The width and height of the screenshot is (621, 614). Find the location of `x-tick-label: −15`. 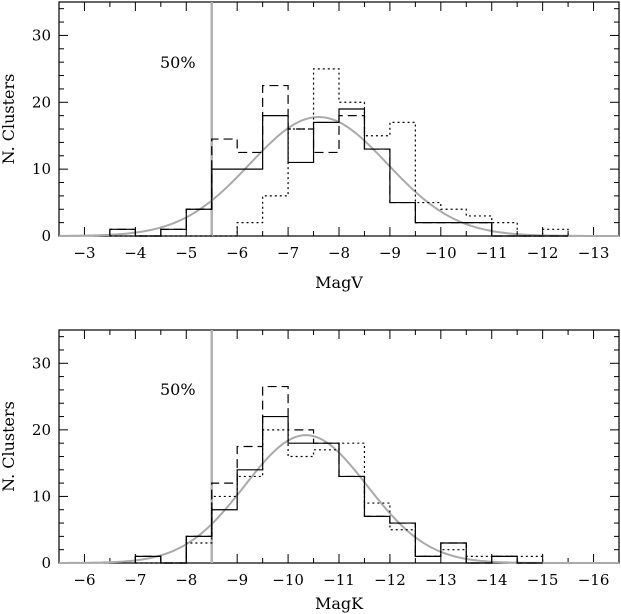

x-tick-label: −15 is located at coordinates (543, 580).